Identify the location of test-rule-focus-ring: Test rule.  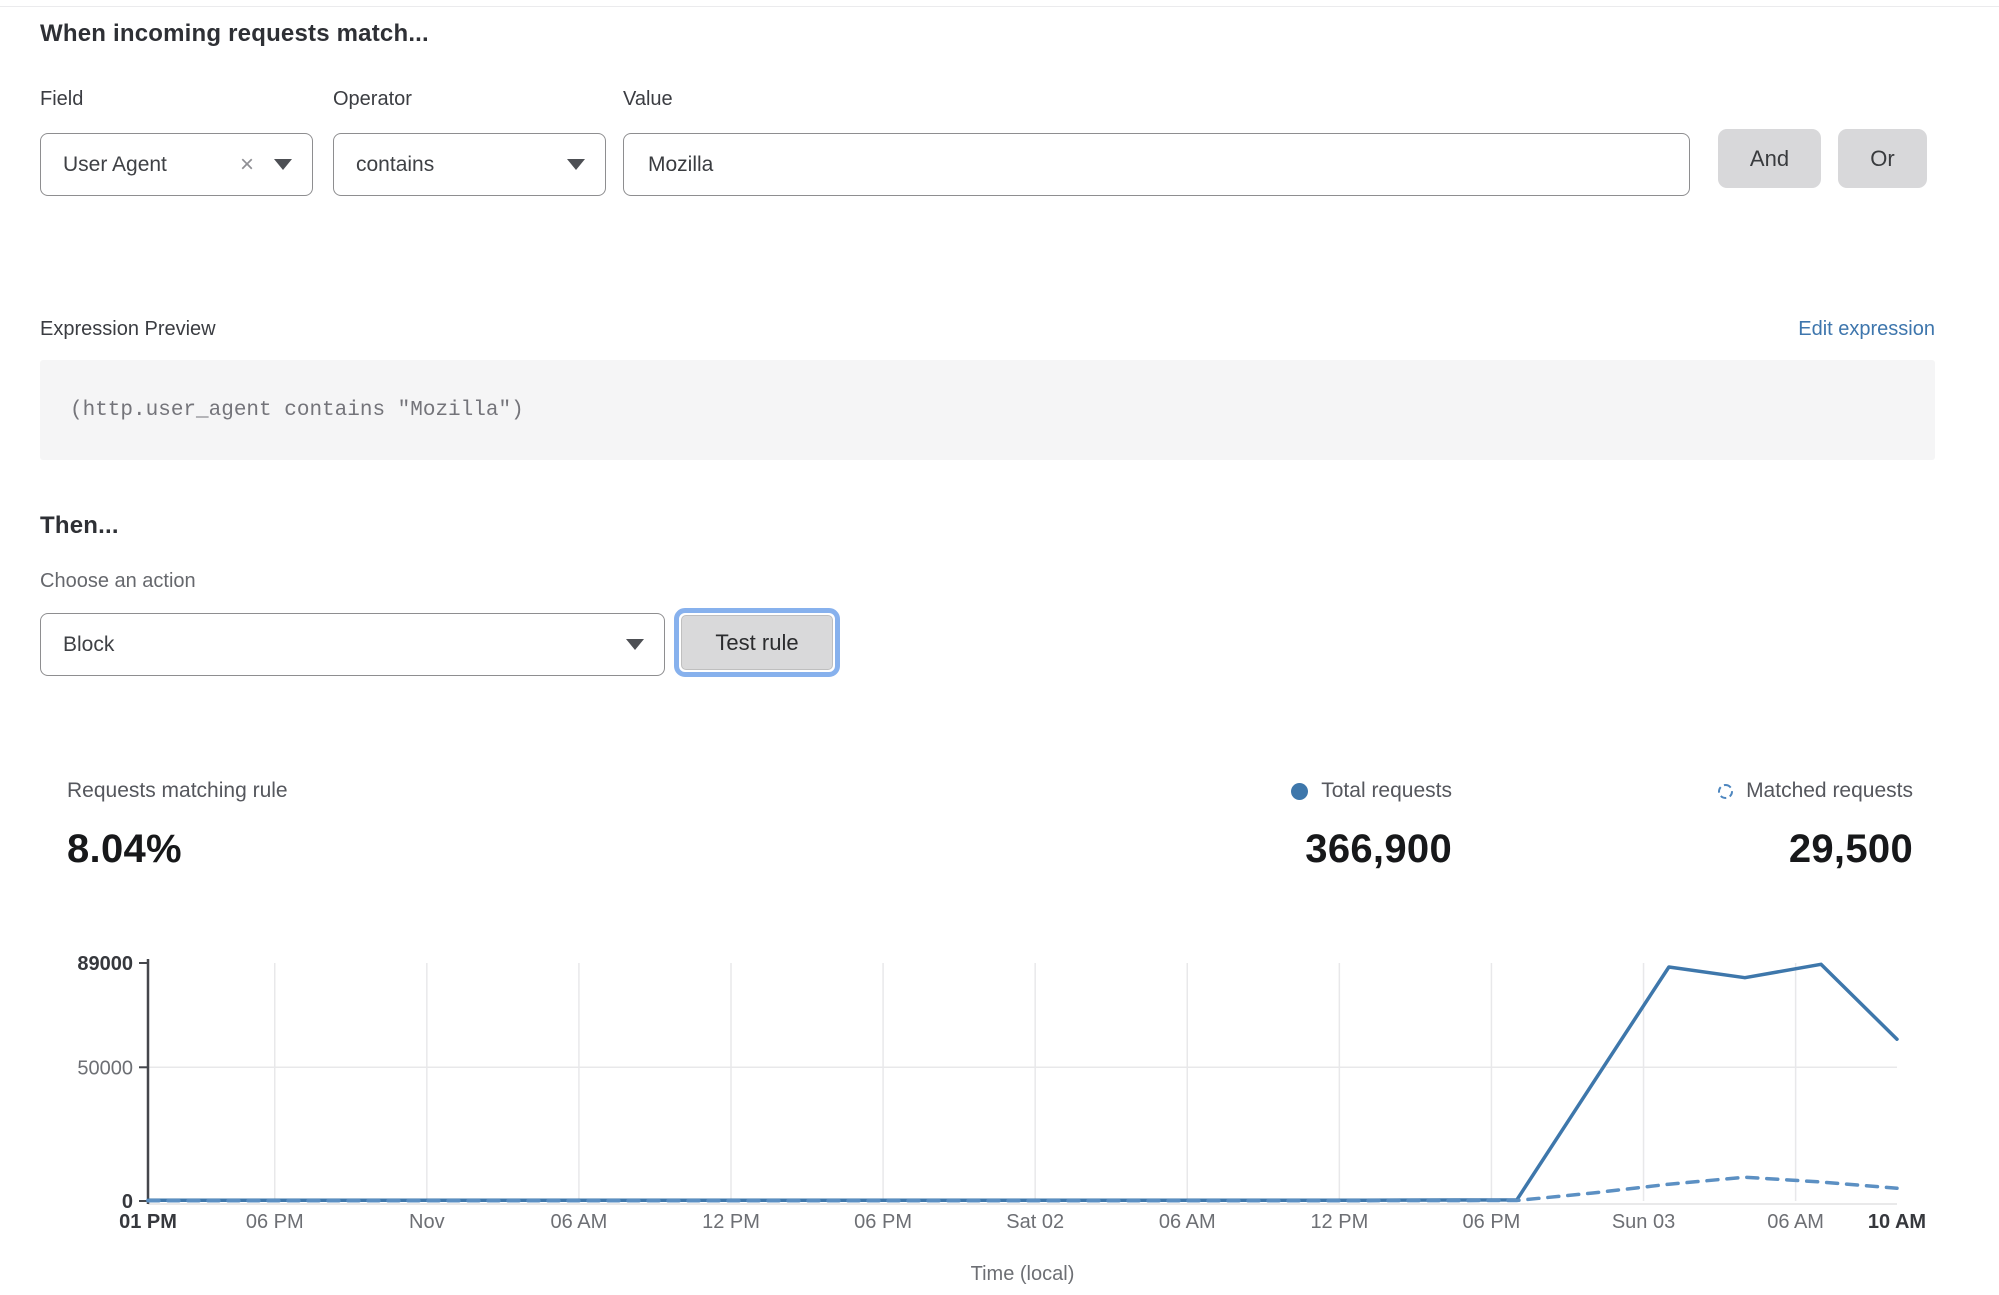
(757, 642).